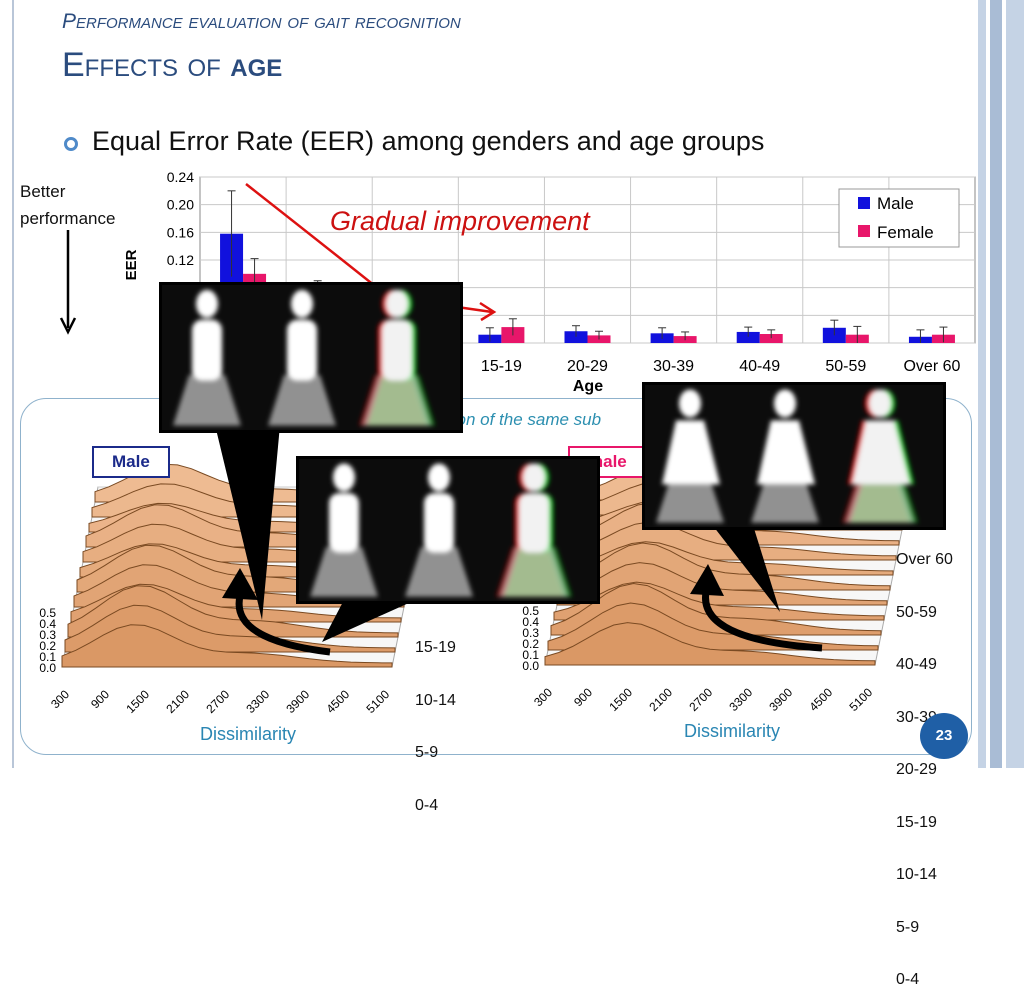 This screenshot has height=1006, width=1024. I want to click on slide-title-prefix: Effects of, so click(141, 65).